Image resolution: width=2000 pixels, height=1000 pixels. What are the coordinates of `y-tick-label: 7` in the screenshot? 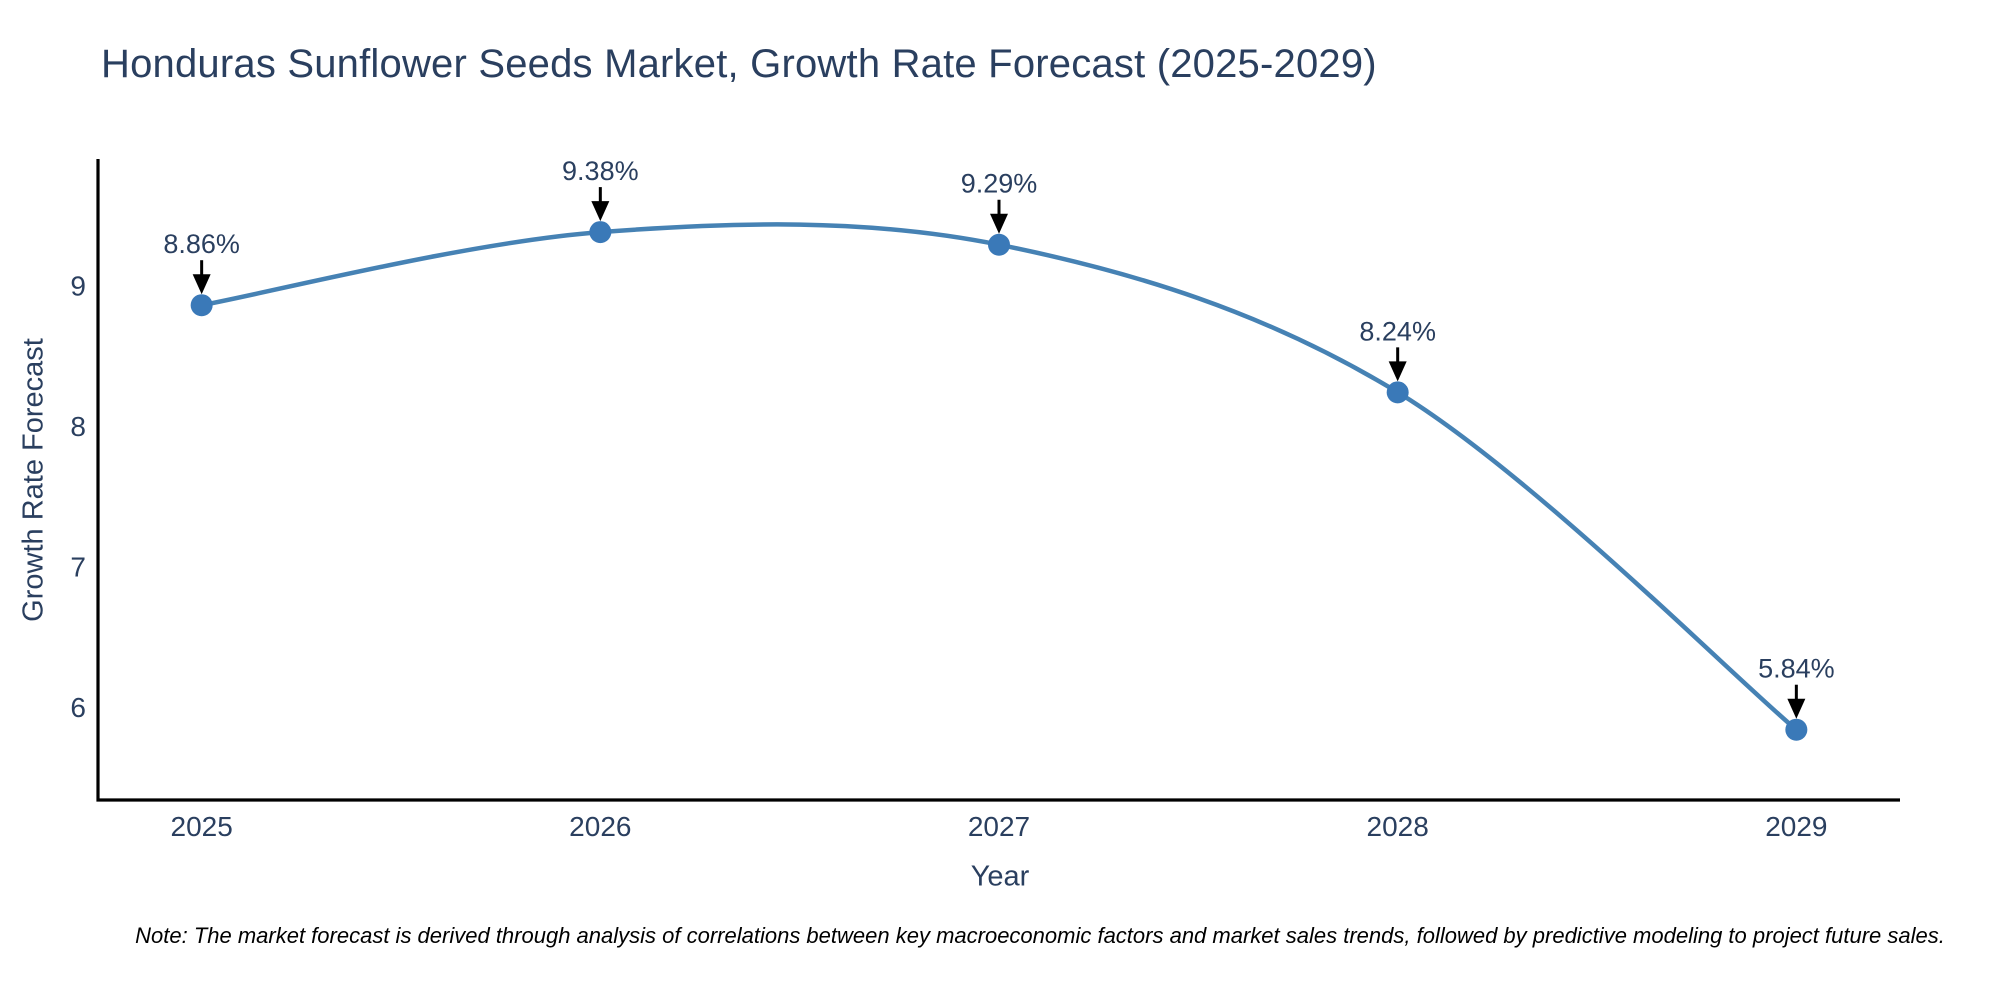 It's located at (78, 567).